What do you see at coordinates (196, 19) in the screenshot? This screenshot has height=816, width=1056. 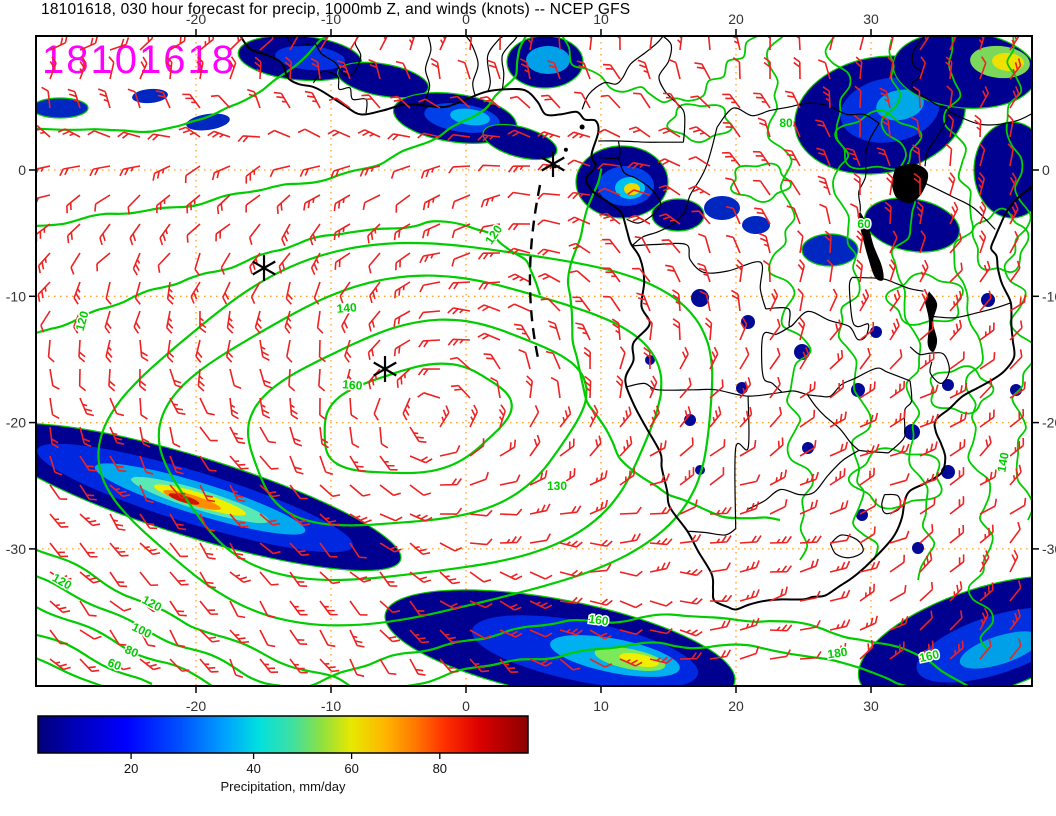 I see `x-tick-label-top: -20` at bounding box center [196, 19].